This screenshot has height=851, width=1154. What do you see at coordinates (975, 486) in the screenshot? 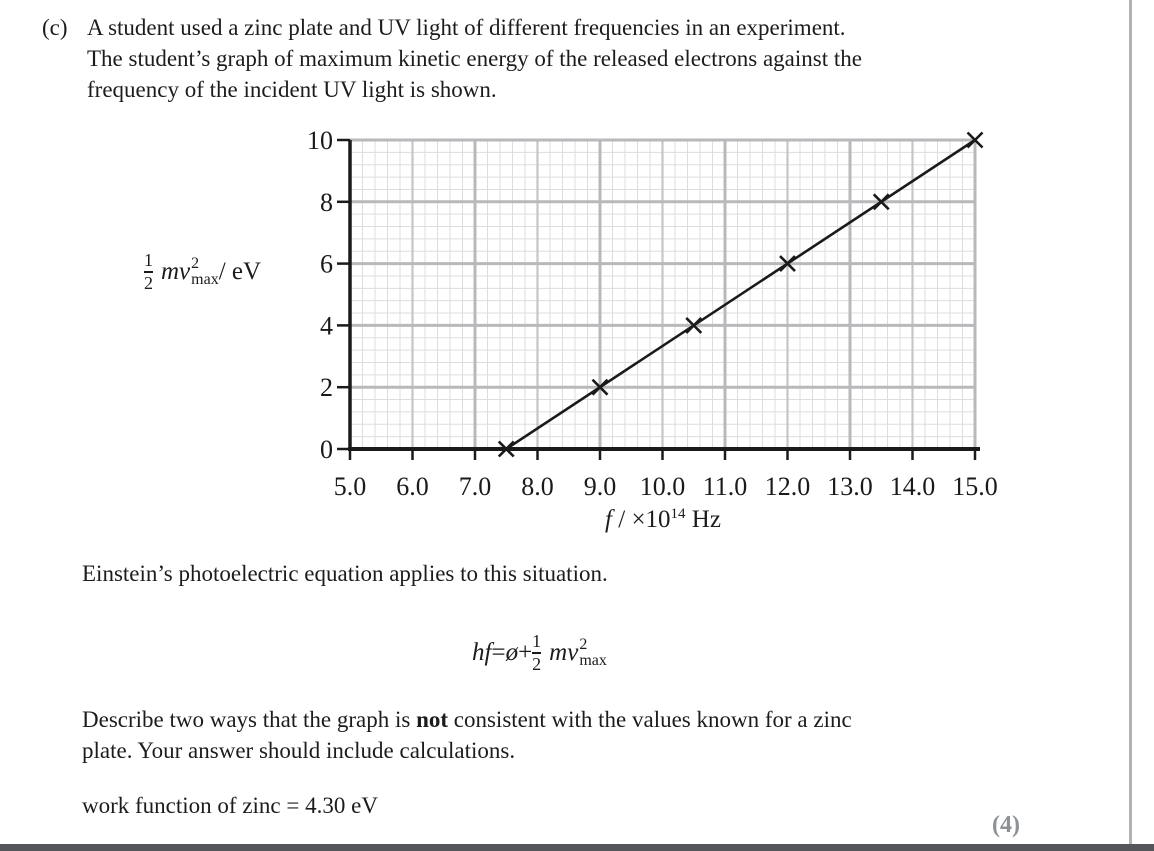
I see `svg-text: 15.0` at bounding box center [975, 486].